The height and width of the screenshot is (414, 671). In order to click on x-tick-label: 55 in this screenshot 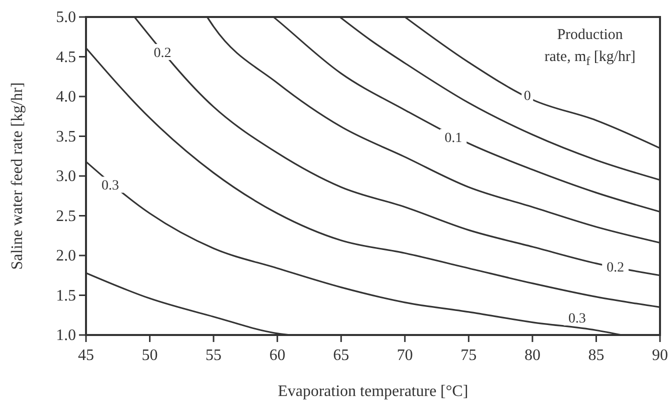, I will do `click(214, 355)`.